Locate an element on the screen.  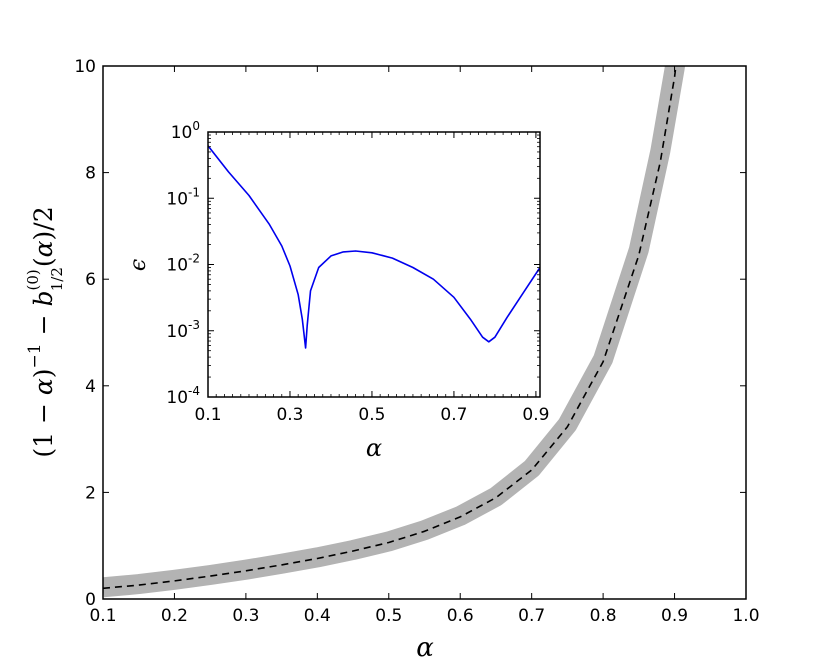
main-y-tick-label: 0 is located at coordinates (90, 600).